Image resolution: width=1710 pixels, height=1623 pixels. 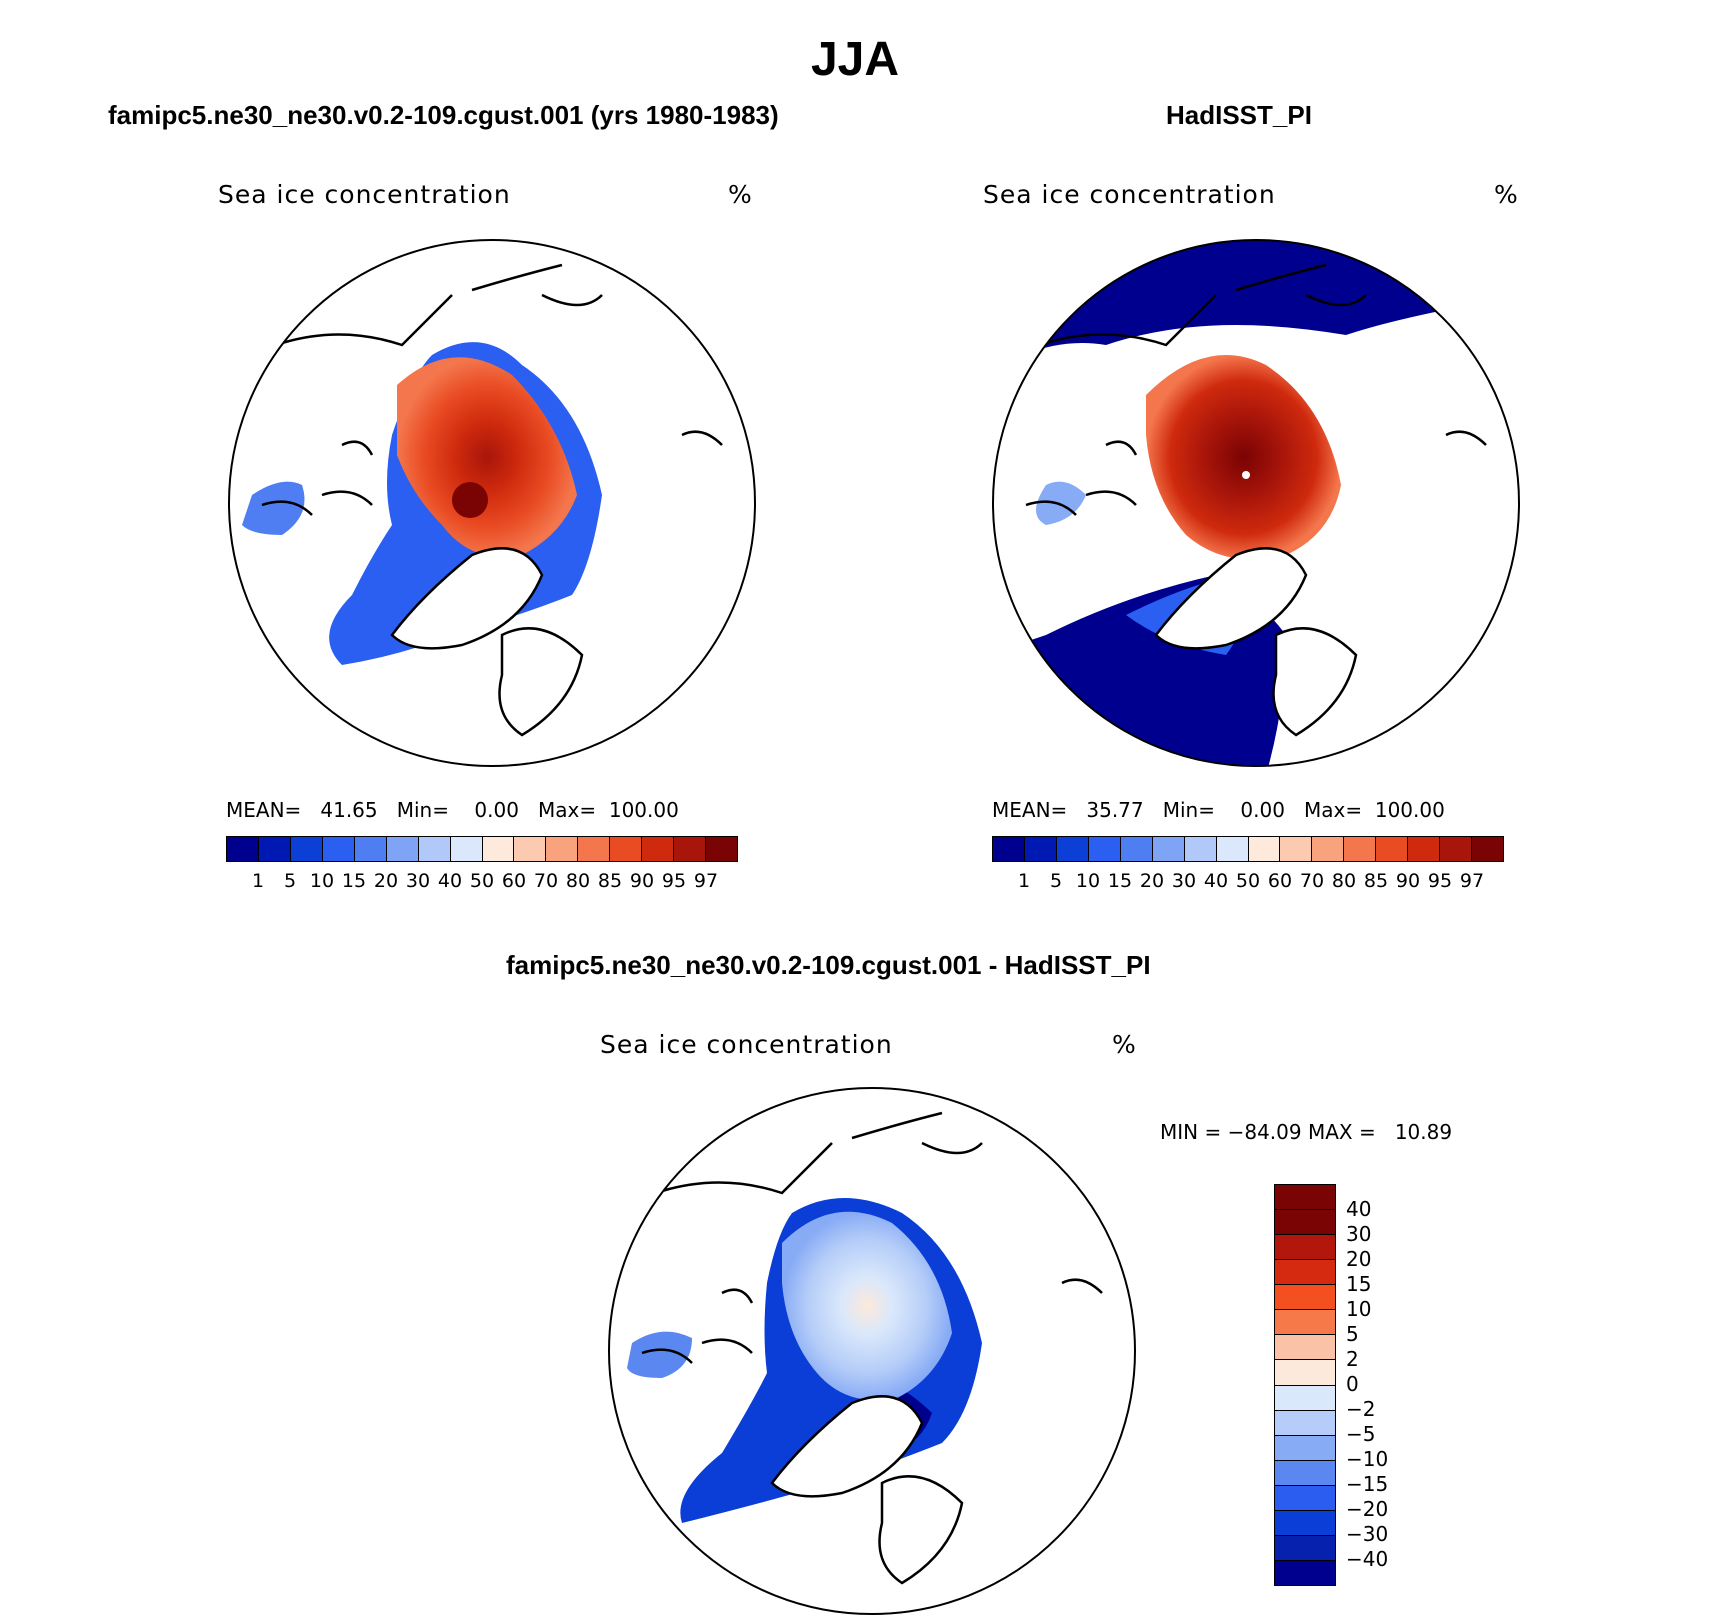 What do you see at coordinates (1024, 881) in the screenshot?
I see `panel-2-colorbar-tick-label: 1` at bounding box center [1024, 881].